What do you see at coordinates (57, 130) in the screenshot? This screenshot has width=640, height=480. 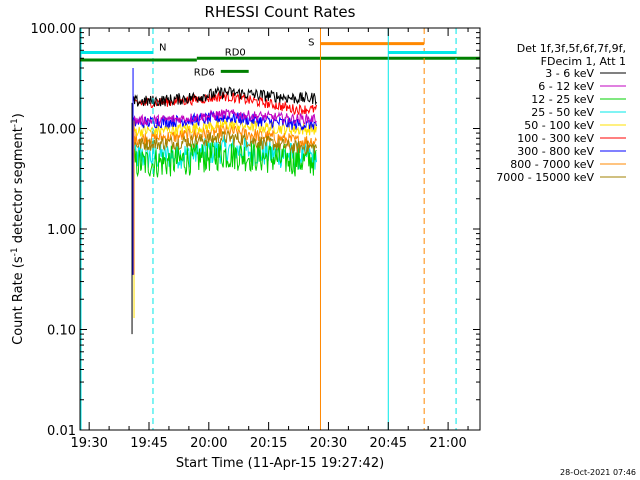 I see `y-tick-label: 10.00` at bounding box center [57, 130].